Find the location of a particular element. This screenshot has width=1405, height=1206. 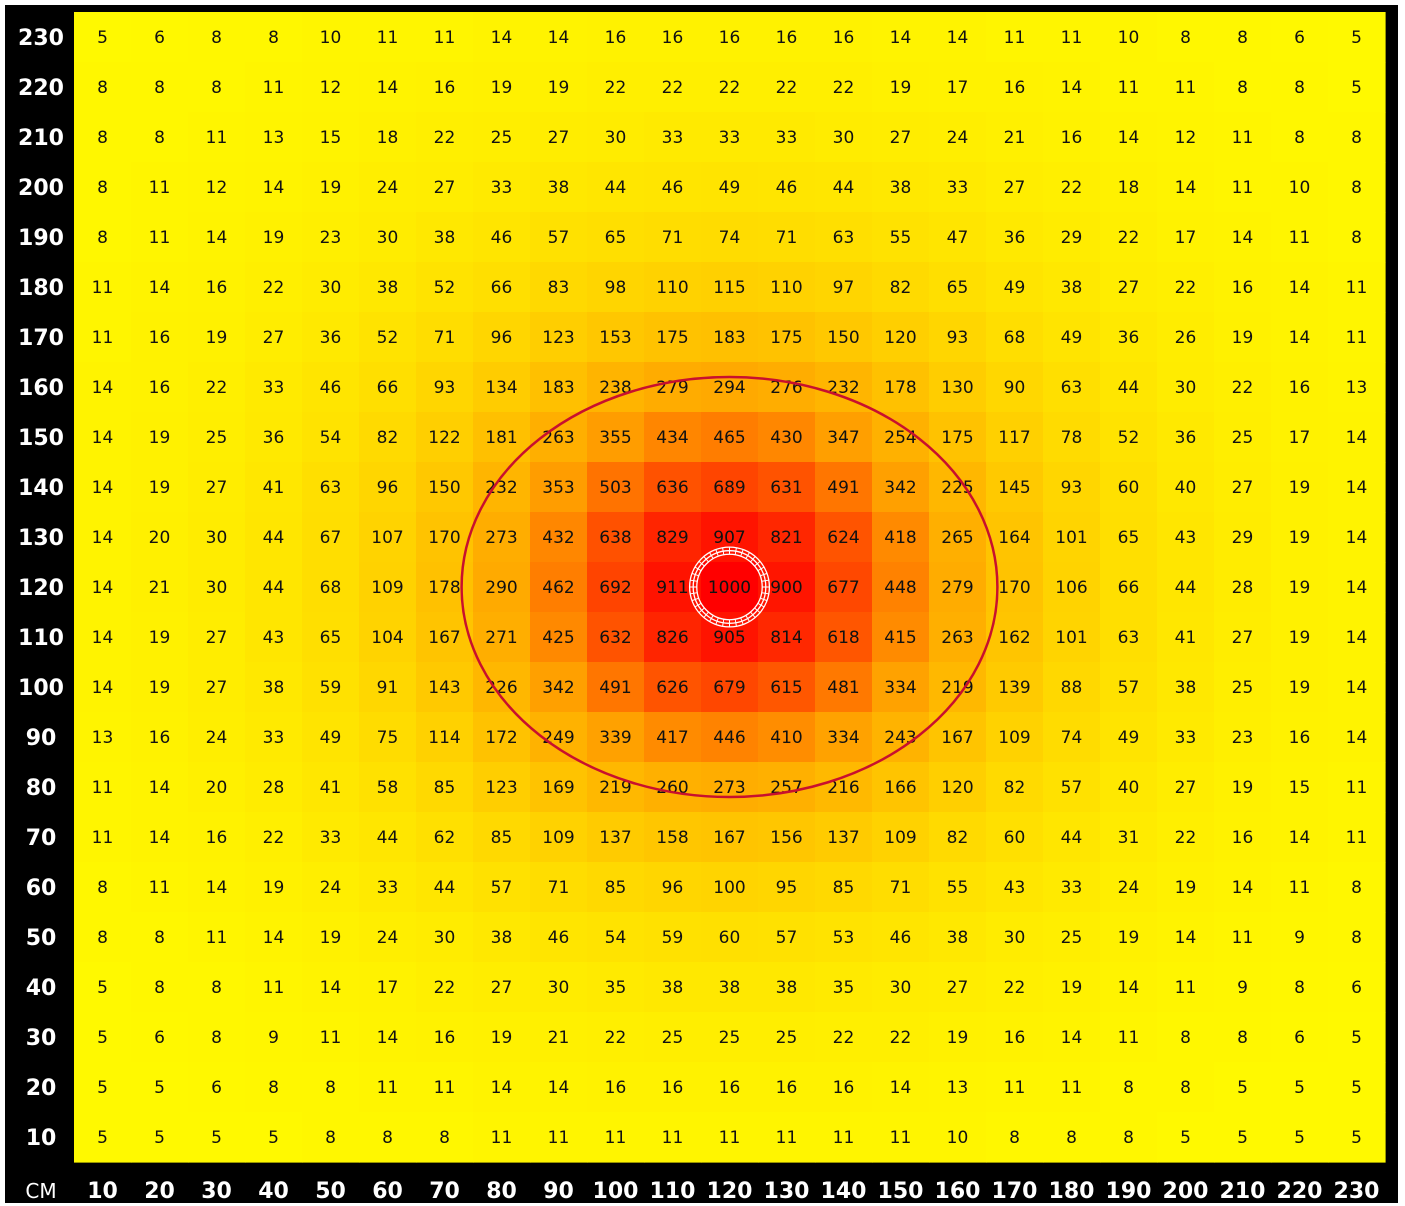

cell-value: 46 is located at coordinates (331, 388).